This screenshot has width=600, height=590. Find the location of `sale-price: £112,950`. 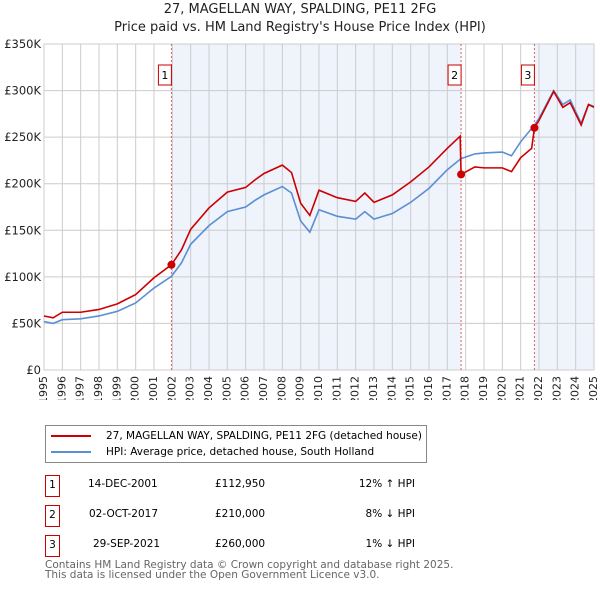

sale-price: £112,950 is located at coordinates (240, 484).